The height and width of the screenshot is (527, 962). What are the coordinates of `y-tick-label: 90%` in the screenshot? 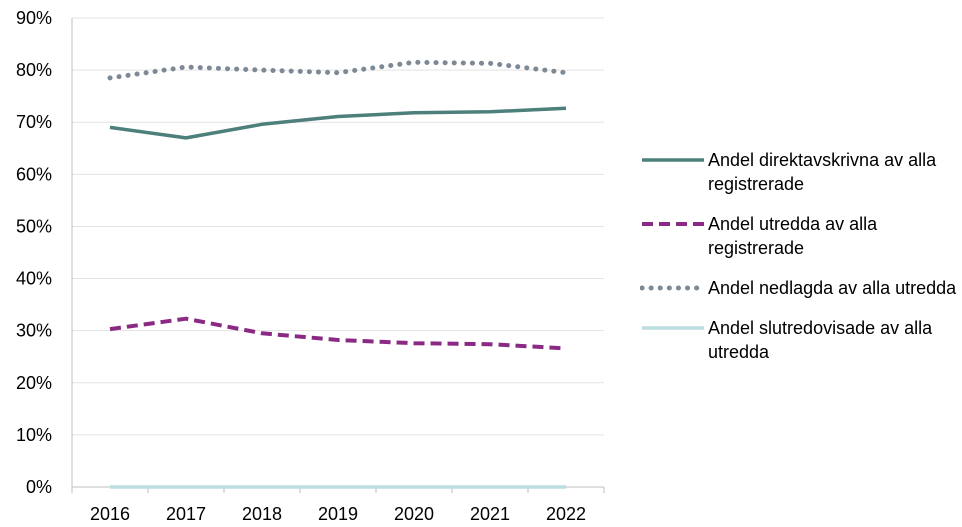 It's located at (34, 18).